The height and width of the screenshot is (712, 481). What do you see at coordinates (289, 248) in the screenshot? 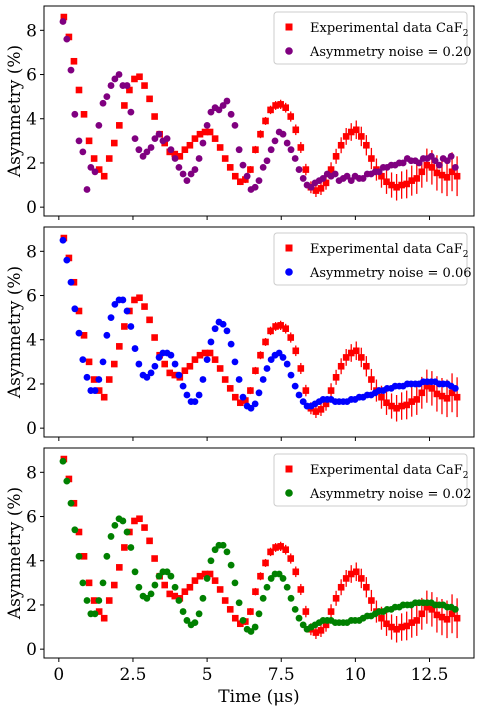
I see `legend-marker-square` at bounding box center [289, 248].